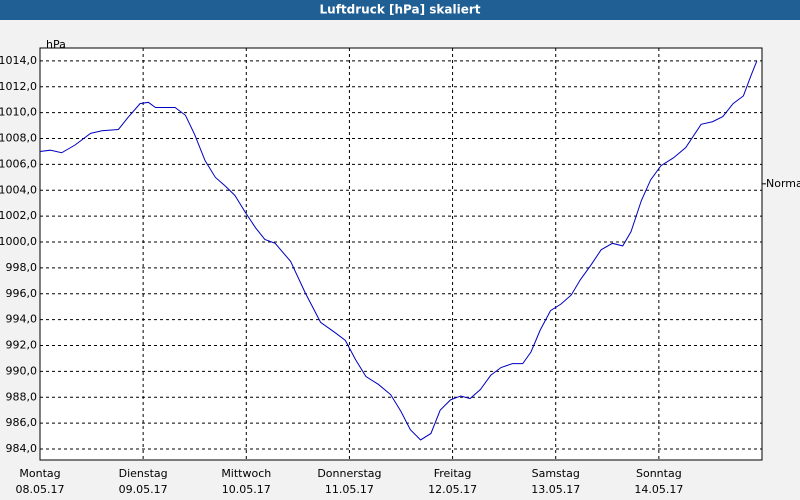  I want to click on y-tick-label: 1012,0, so click(18, 86).